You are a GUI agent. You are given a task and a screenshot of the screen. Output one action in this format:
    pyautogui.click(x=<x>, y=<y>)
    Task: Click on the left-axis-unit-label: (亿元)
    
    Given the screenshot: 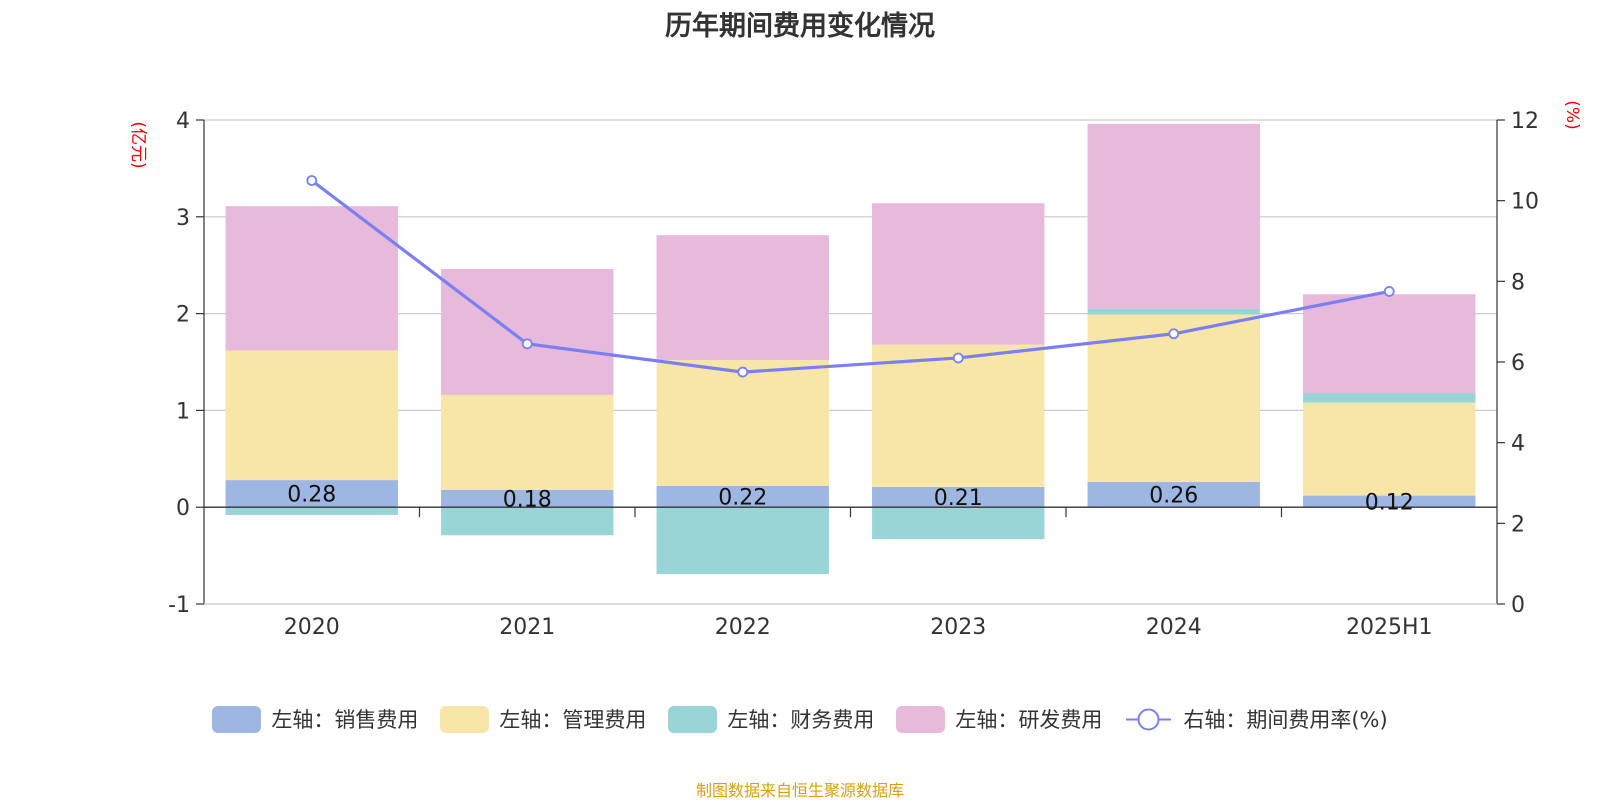 What is the action you would take?
    pyautogui.click(x=138, y=144)
    